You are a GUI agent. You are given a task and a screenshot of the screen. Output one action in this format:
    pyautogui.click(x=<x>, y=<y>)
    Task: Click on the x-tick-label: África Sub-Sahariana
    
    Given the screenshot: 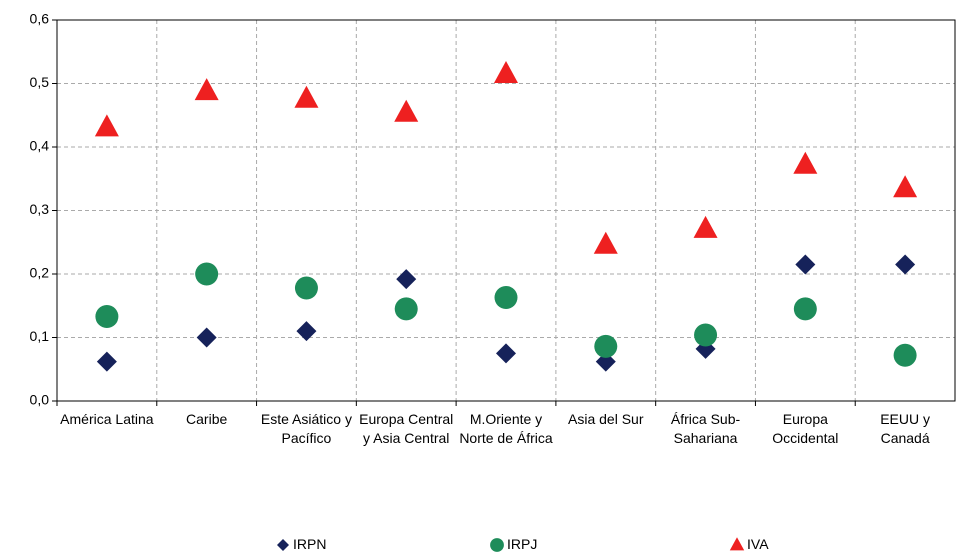 What is the action you would take?
    pyautogui.click(x=705, y=428)
    